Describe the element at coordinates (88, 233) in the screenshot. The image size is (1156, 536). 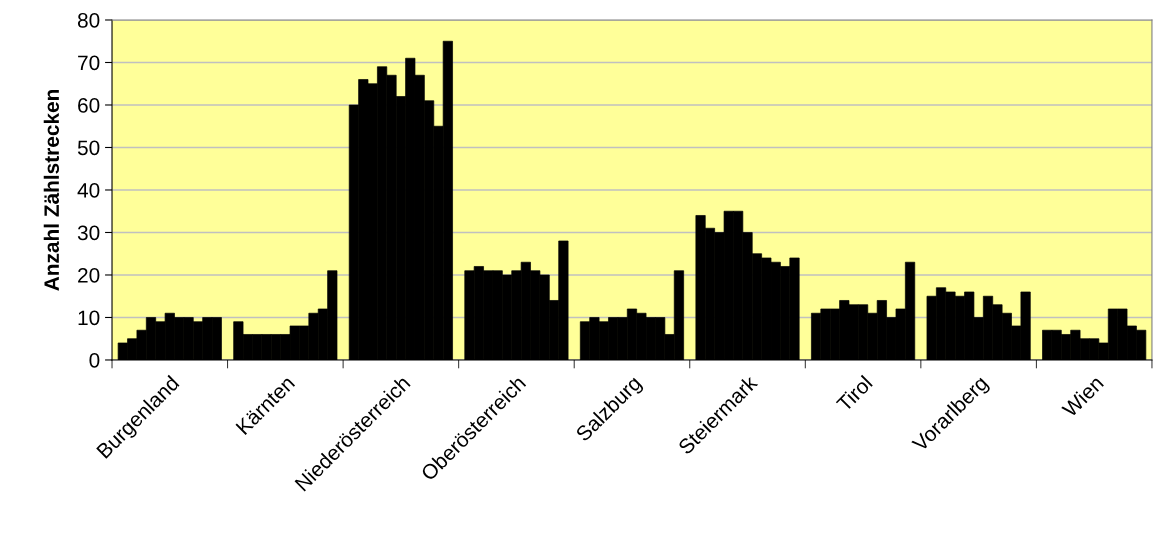
I see `y-tick-label: 30` at that location.